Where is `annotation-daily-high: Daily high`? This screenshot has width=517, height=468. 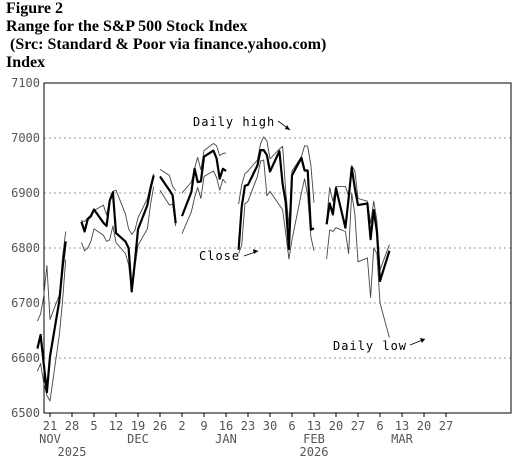 annotation-daily-high: Daily high is located at coordinates (242, 123).